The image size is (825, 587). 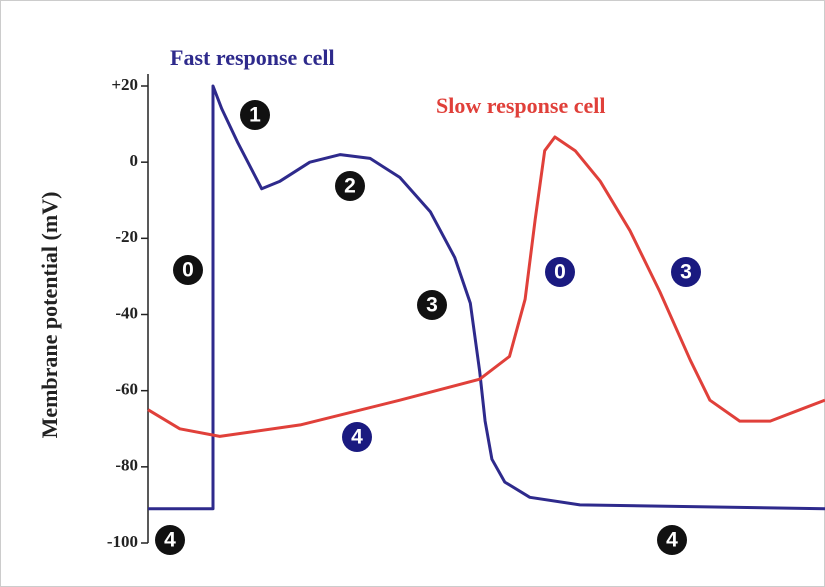 I want to click on phase-label: 2, so click(x=350, y=186).